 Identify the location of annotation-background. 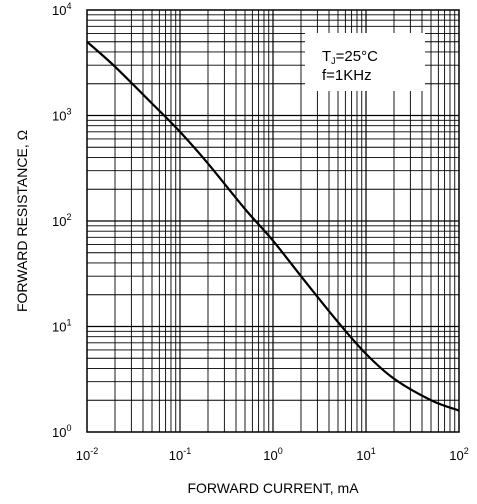
(365, 62).